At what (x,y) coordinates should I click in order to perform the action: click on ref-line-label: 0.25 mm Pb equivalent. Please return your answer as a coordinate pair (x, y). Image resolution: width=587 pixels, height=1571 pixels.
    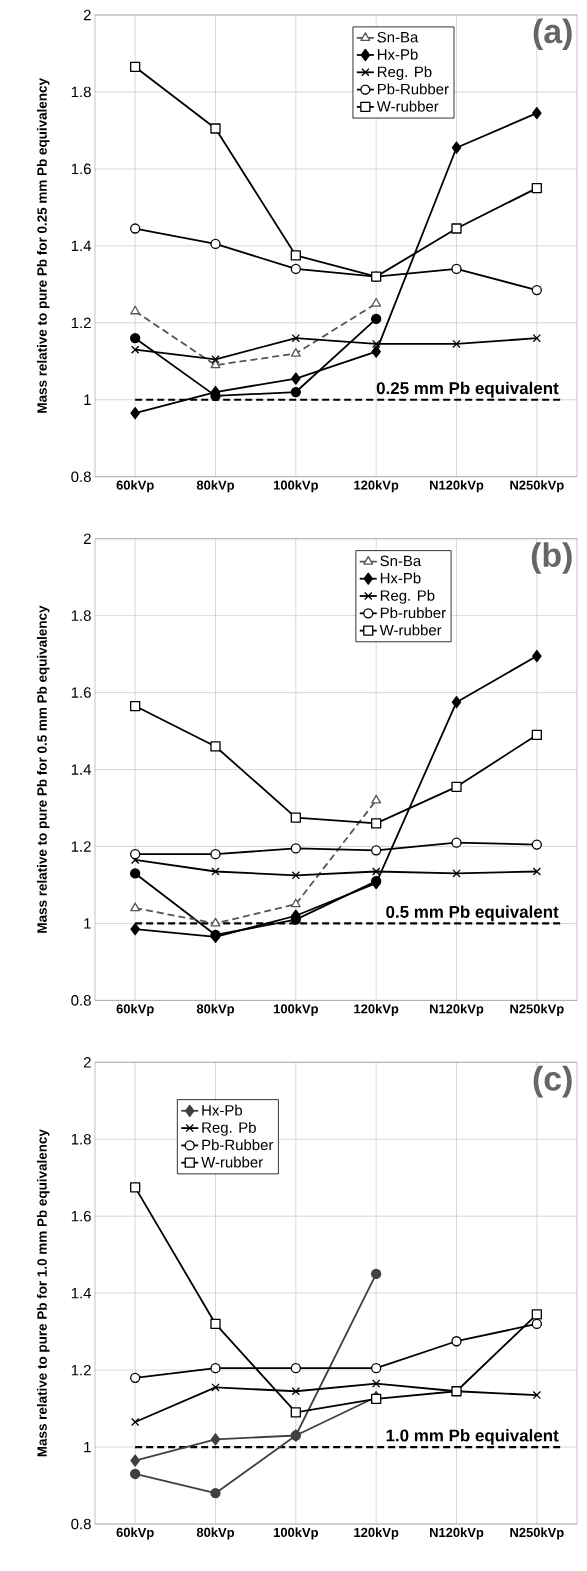
    Looking at the image, I should click on (467, 389).